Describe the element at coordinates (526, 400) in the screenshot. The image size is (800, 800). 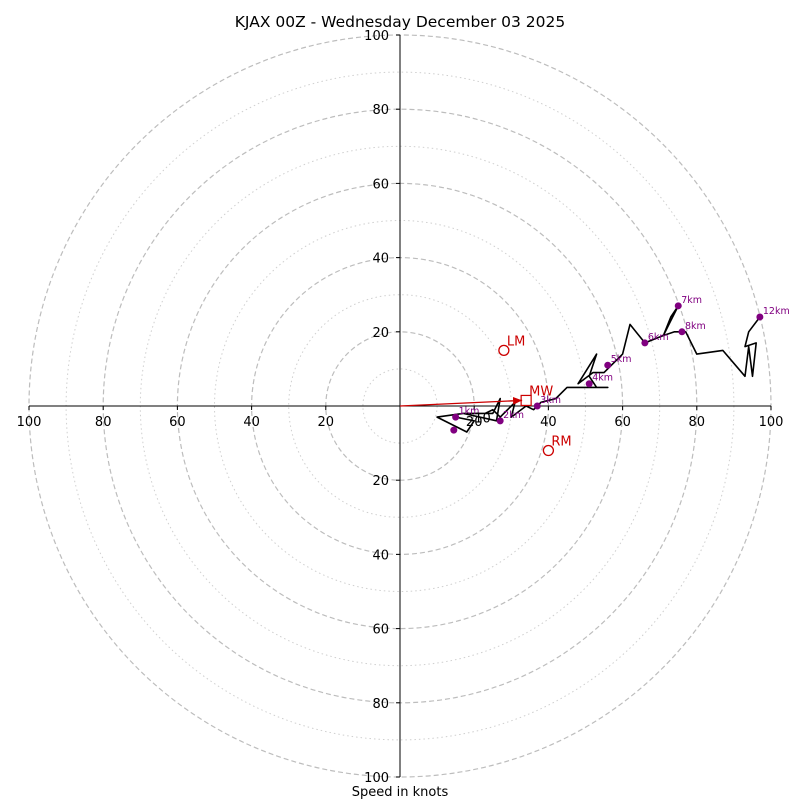
I see `storm-marker-mw` at that location.